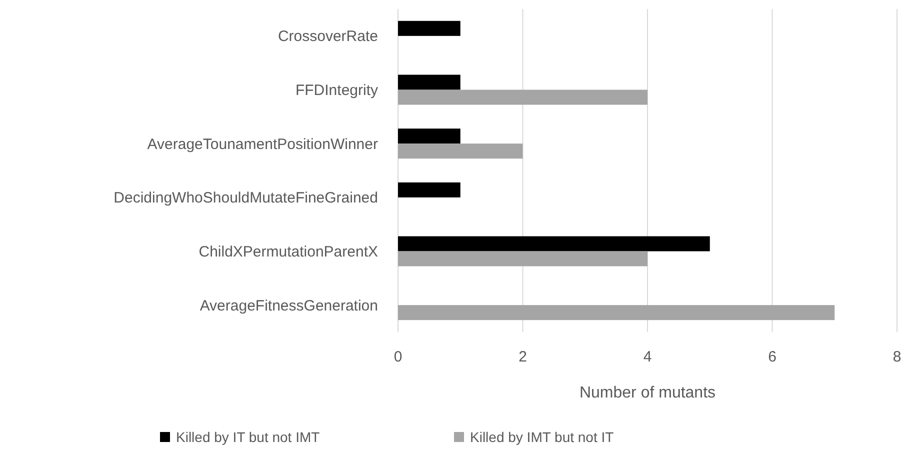  What do you see at coordinates (522, 357) in the screenshot?
I see `x-tick-label: 2` at bounding box center [522, 357].